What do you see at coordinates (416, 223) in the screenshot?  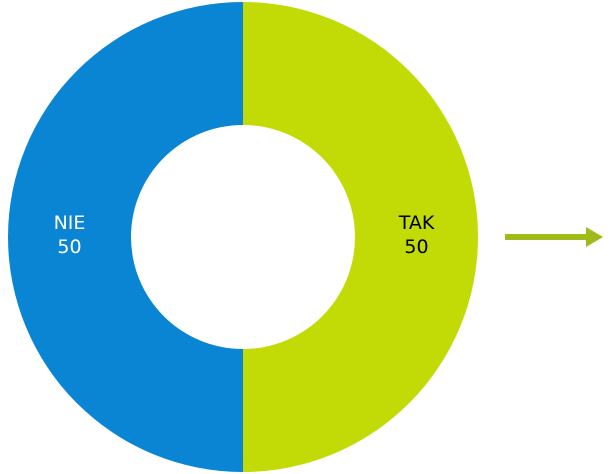 I see `slice-category: TAK` at bounding box center [416, 223].